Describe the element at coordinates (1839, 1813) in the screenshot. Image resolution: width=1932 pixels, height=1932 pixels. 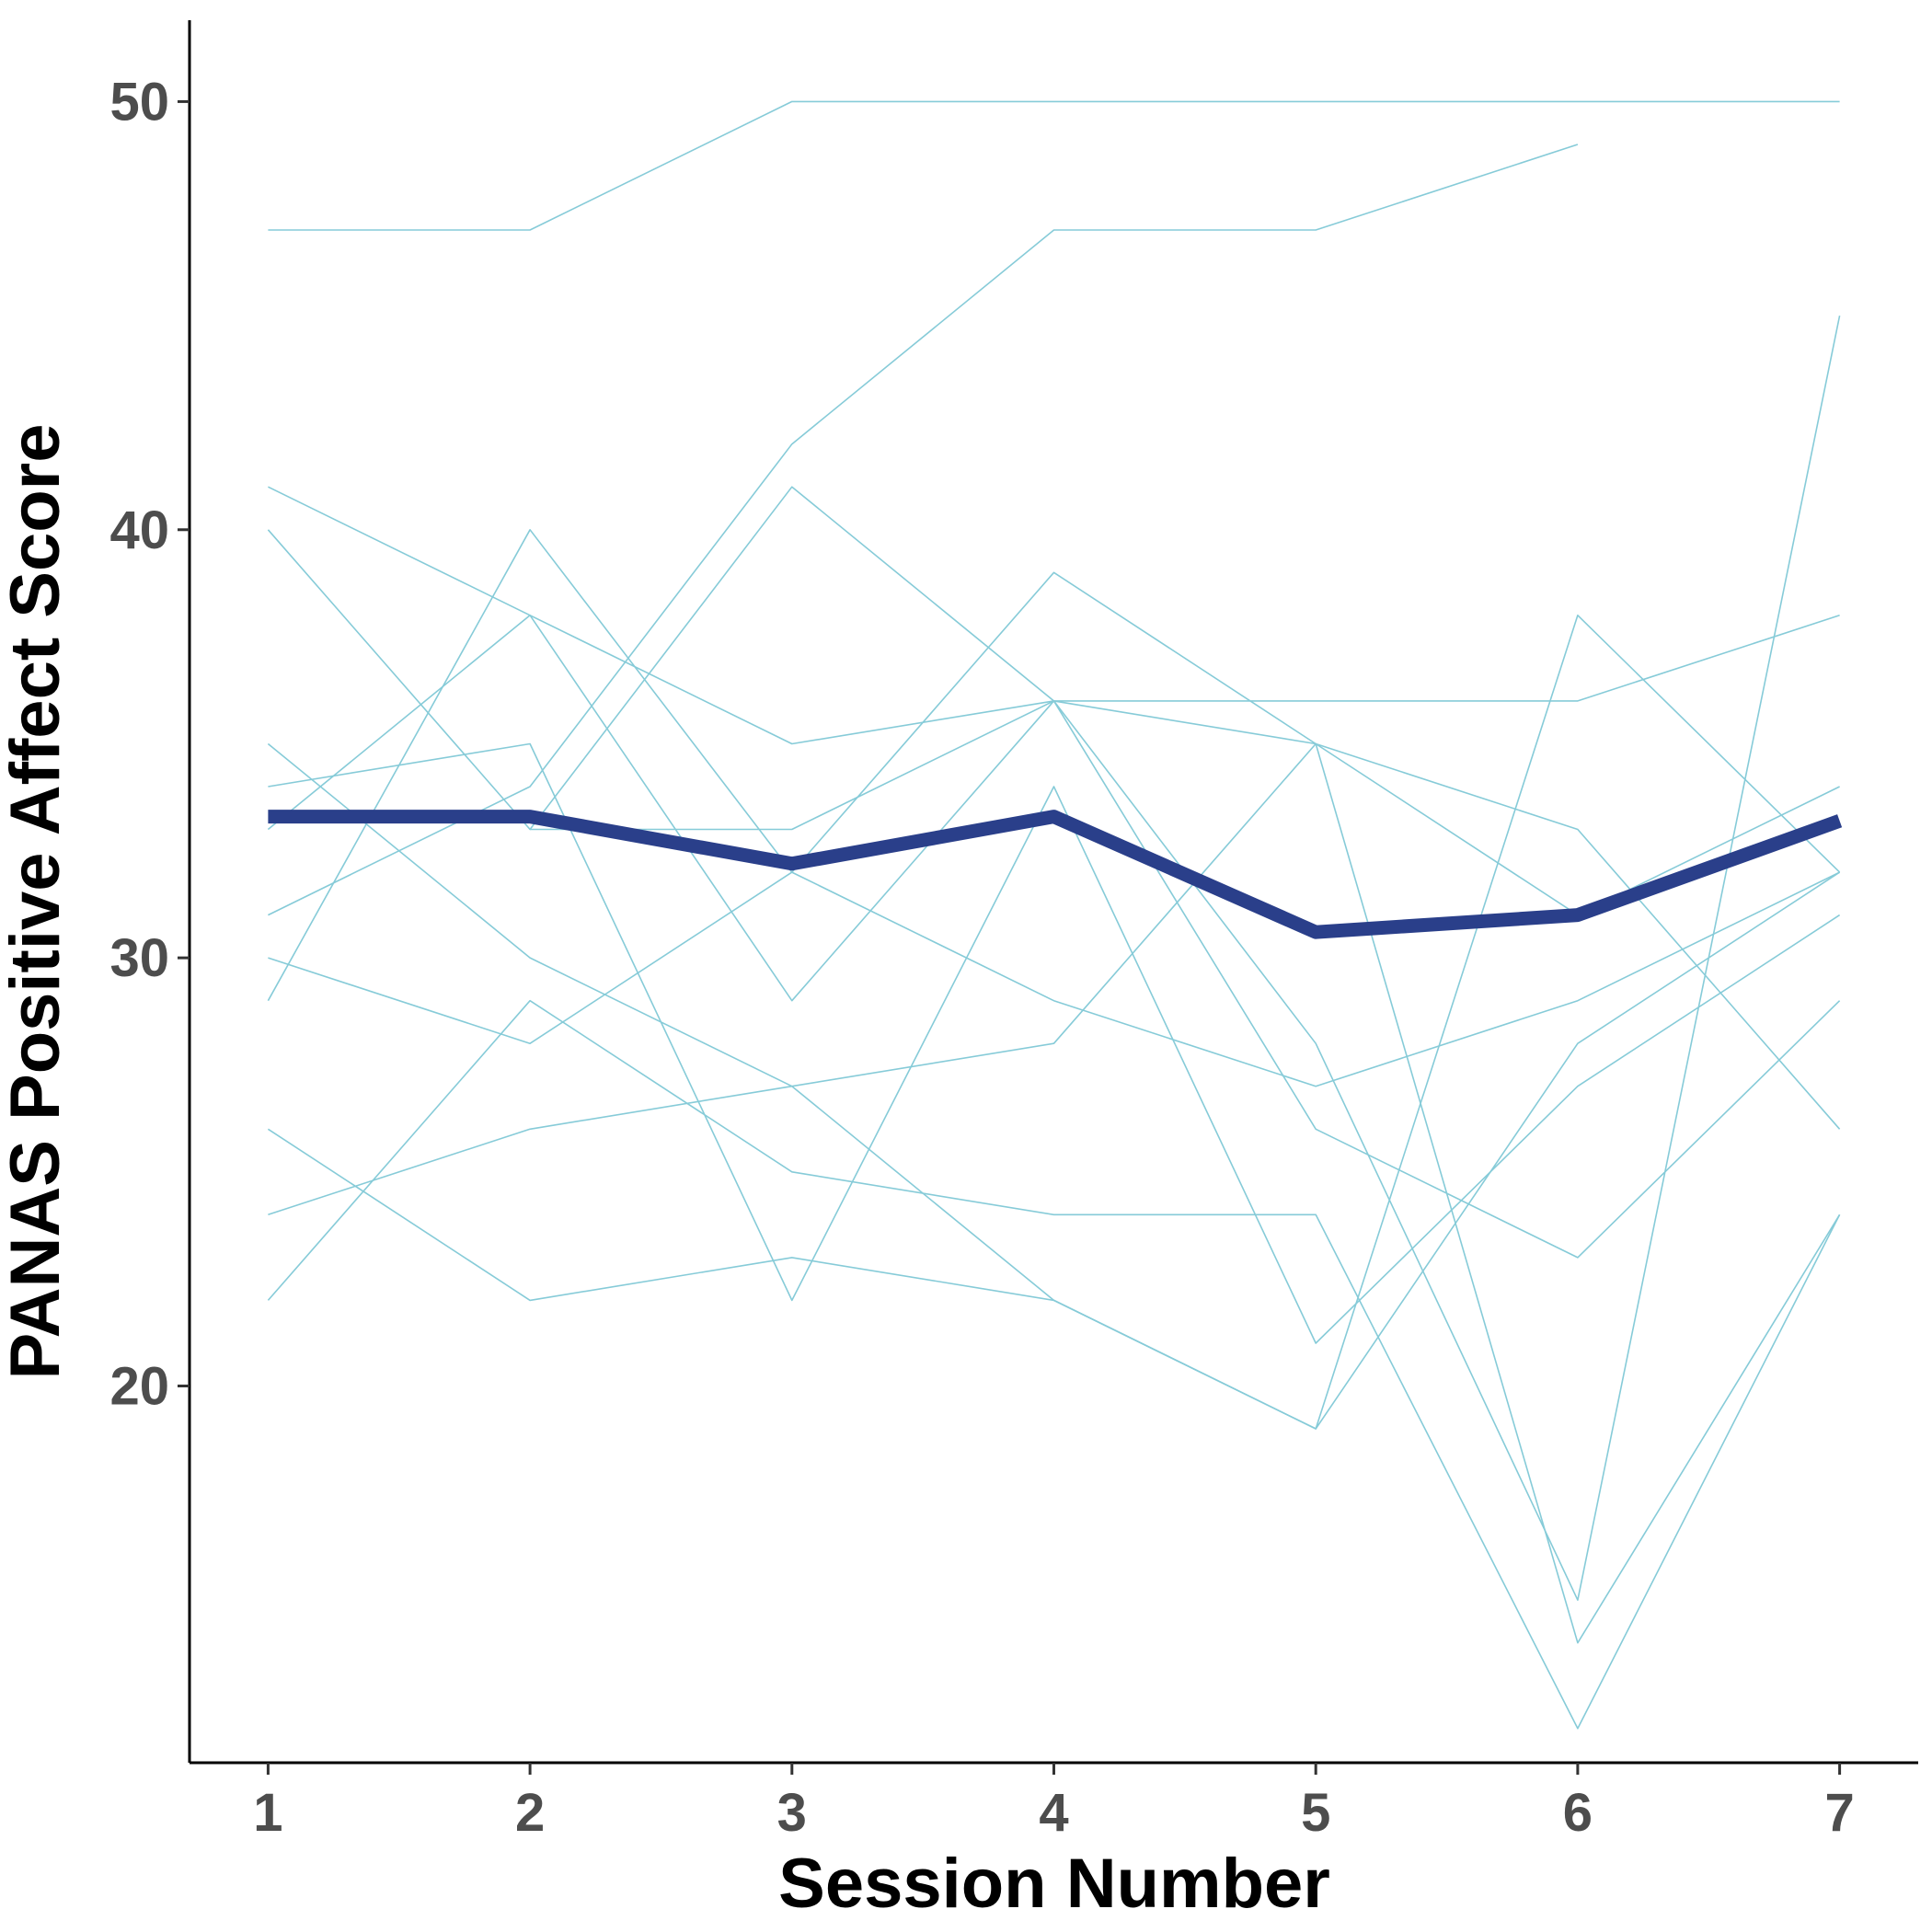
I see `x-tick-label: 7` at that location.